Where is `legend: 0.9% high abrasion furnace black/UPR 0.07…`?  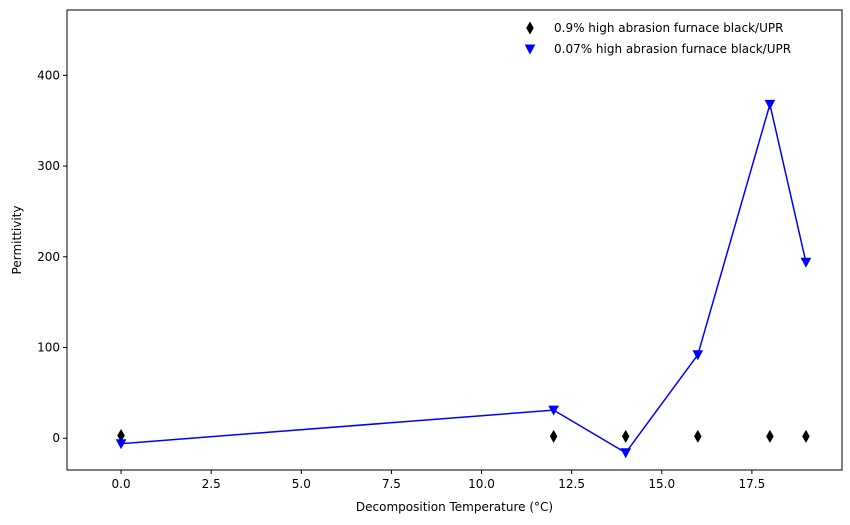
legend: 0.9% high abrasion furnace black/UPR 0.07… is located at coordinates (657, 38).